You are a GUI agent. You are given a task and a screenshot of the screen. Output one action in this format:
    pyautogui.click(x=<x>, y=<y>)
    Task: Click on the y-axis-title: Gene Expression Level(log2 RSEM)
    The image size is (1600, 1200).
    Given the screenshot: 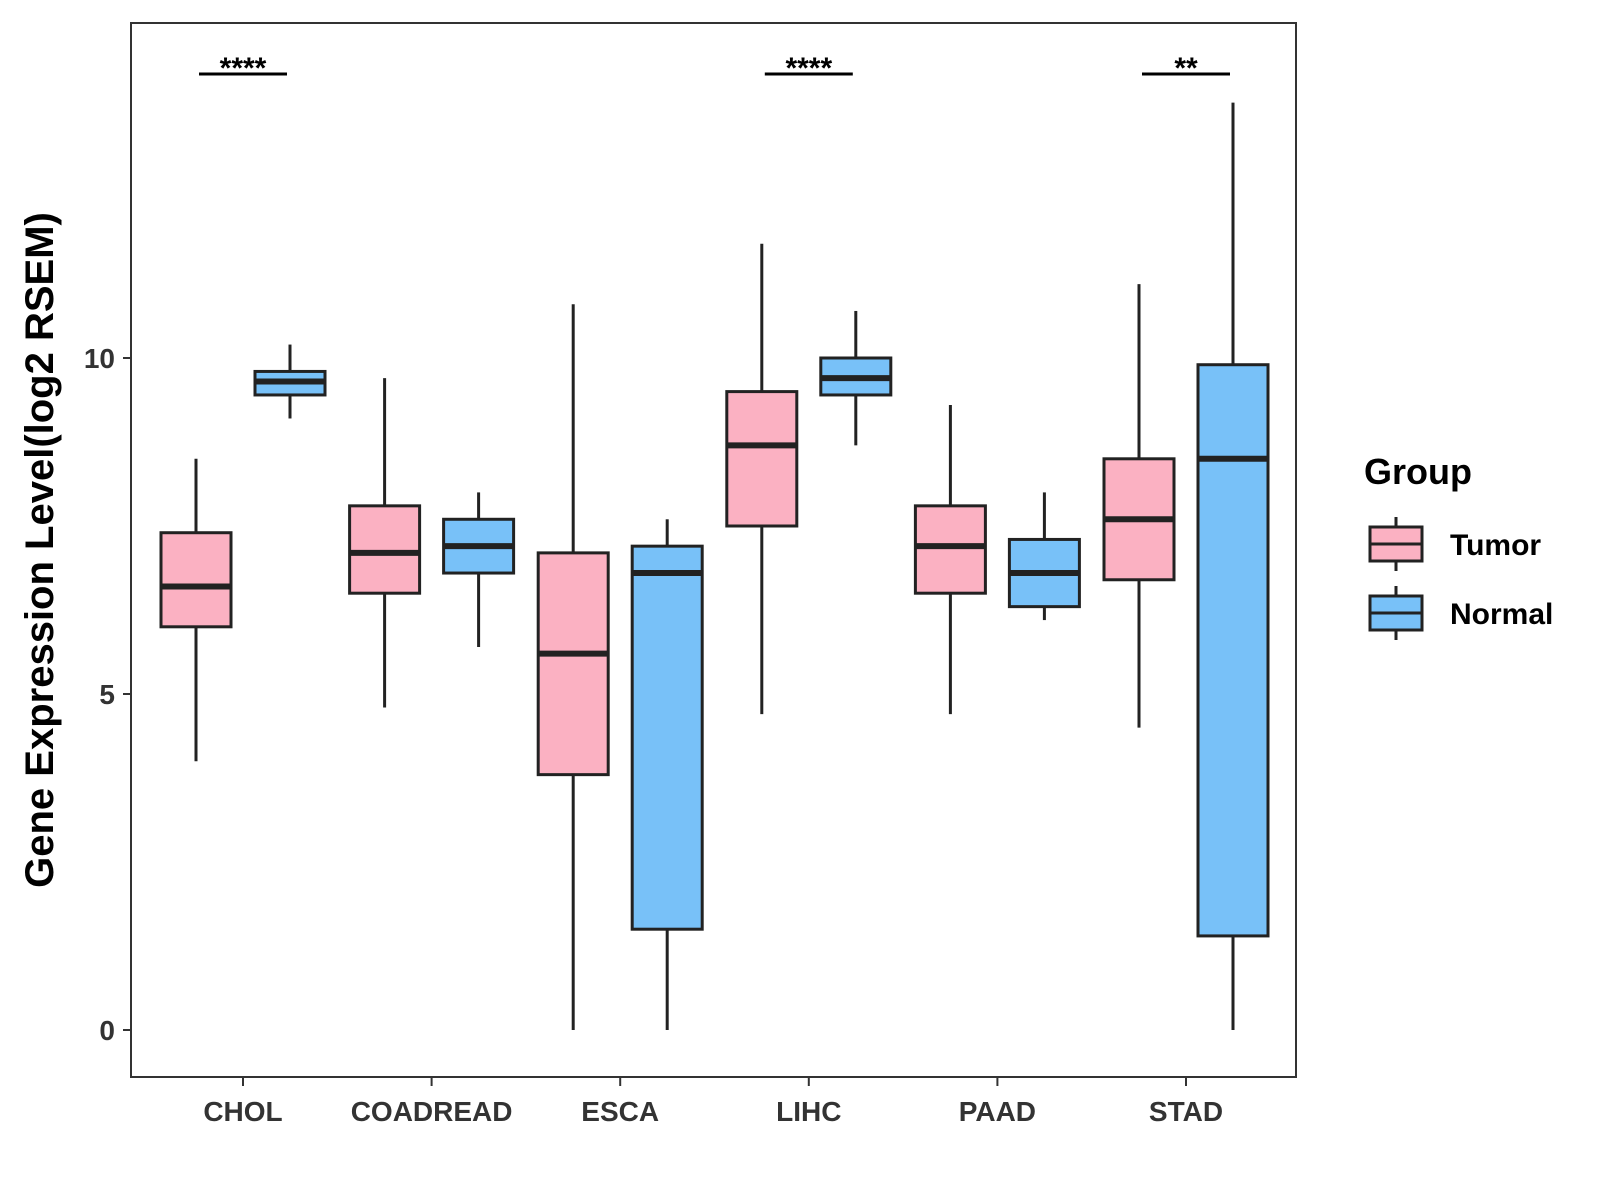 What is the action you would take?
    pyautogui.click(x=40, y=550)
    